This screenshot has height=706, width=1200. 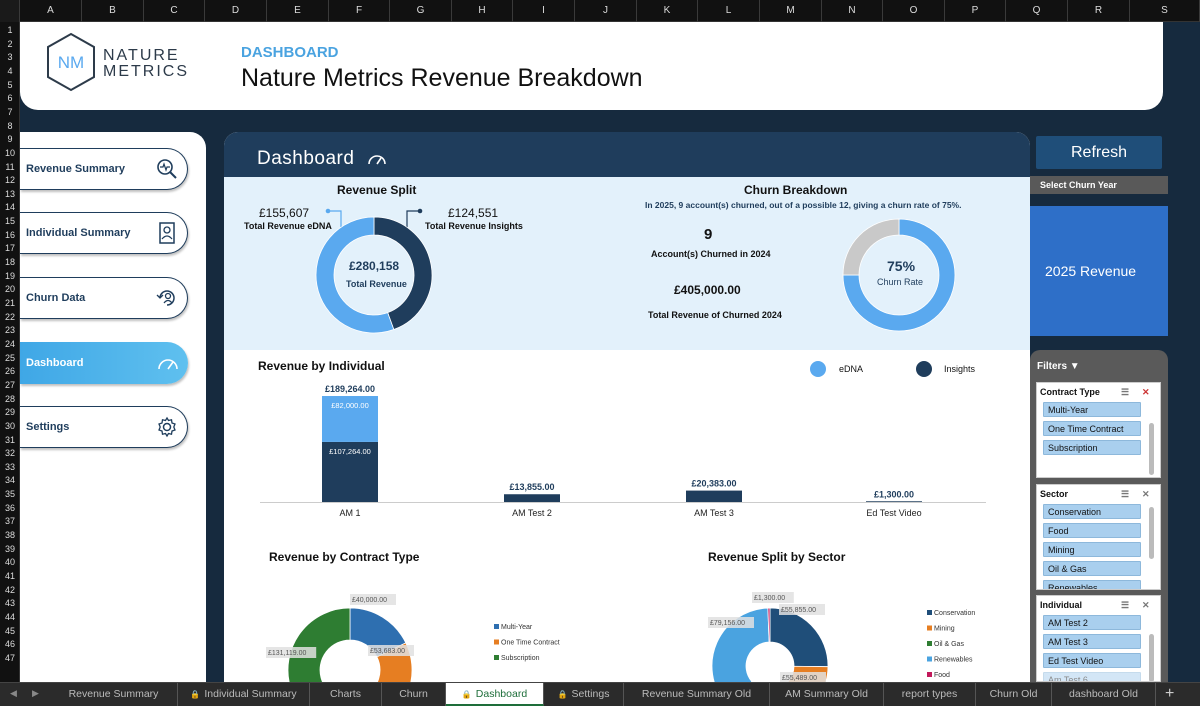 I want to click on slicer-item: Renewables, so click(x=1092, y=584).